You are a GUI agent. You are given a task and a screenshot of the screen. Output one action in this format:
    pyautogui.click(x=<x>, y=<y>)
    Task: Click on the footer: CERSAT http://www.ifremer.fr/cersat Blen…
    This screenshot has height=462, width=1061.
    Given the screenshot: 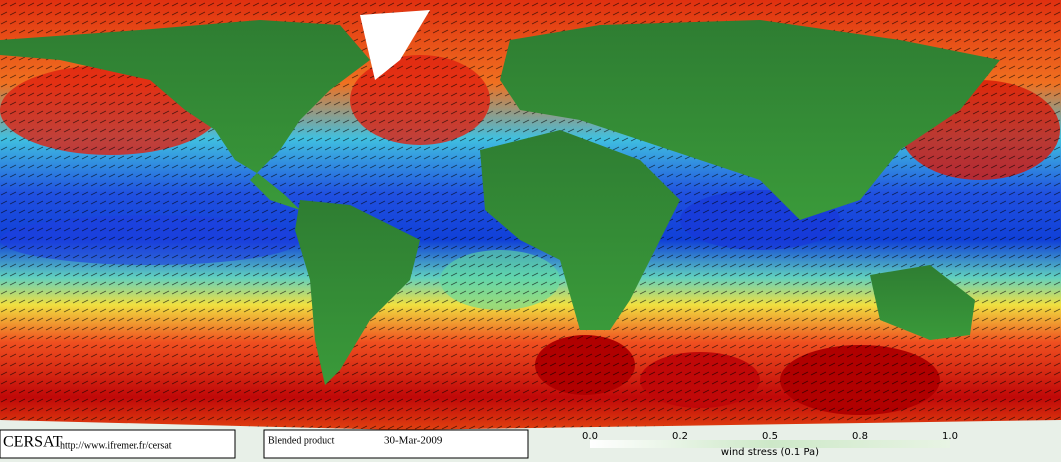 What is the action you would take?
    pyautogui.click(x=264, y=444)
    